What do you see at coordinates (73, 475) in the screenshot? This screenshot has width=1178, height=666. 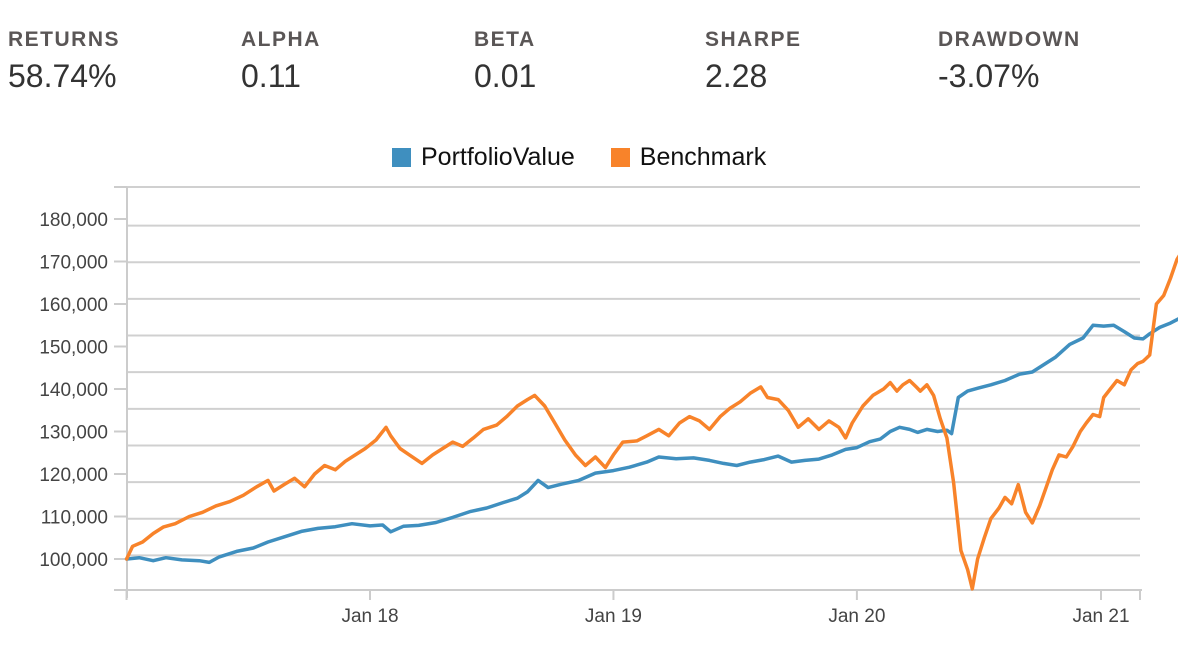 I see `y-tick-label: 120,000` at bounding box center [73, 475].